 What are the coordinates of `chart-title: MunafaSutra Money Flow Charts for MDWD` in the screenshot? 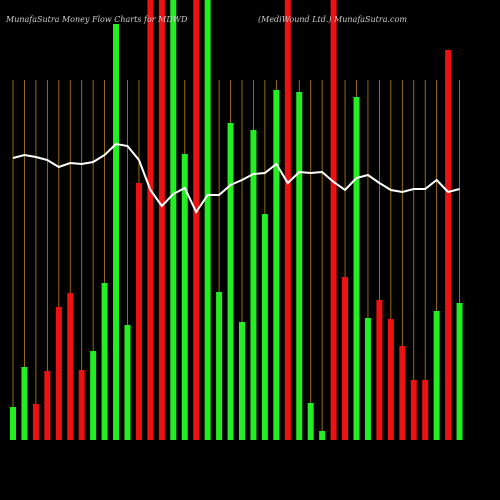 It's located at (96, 19).